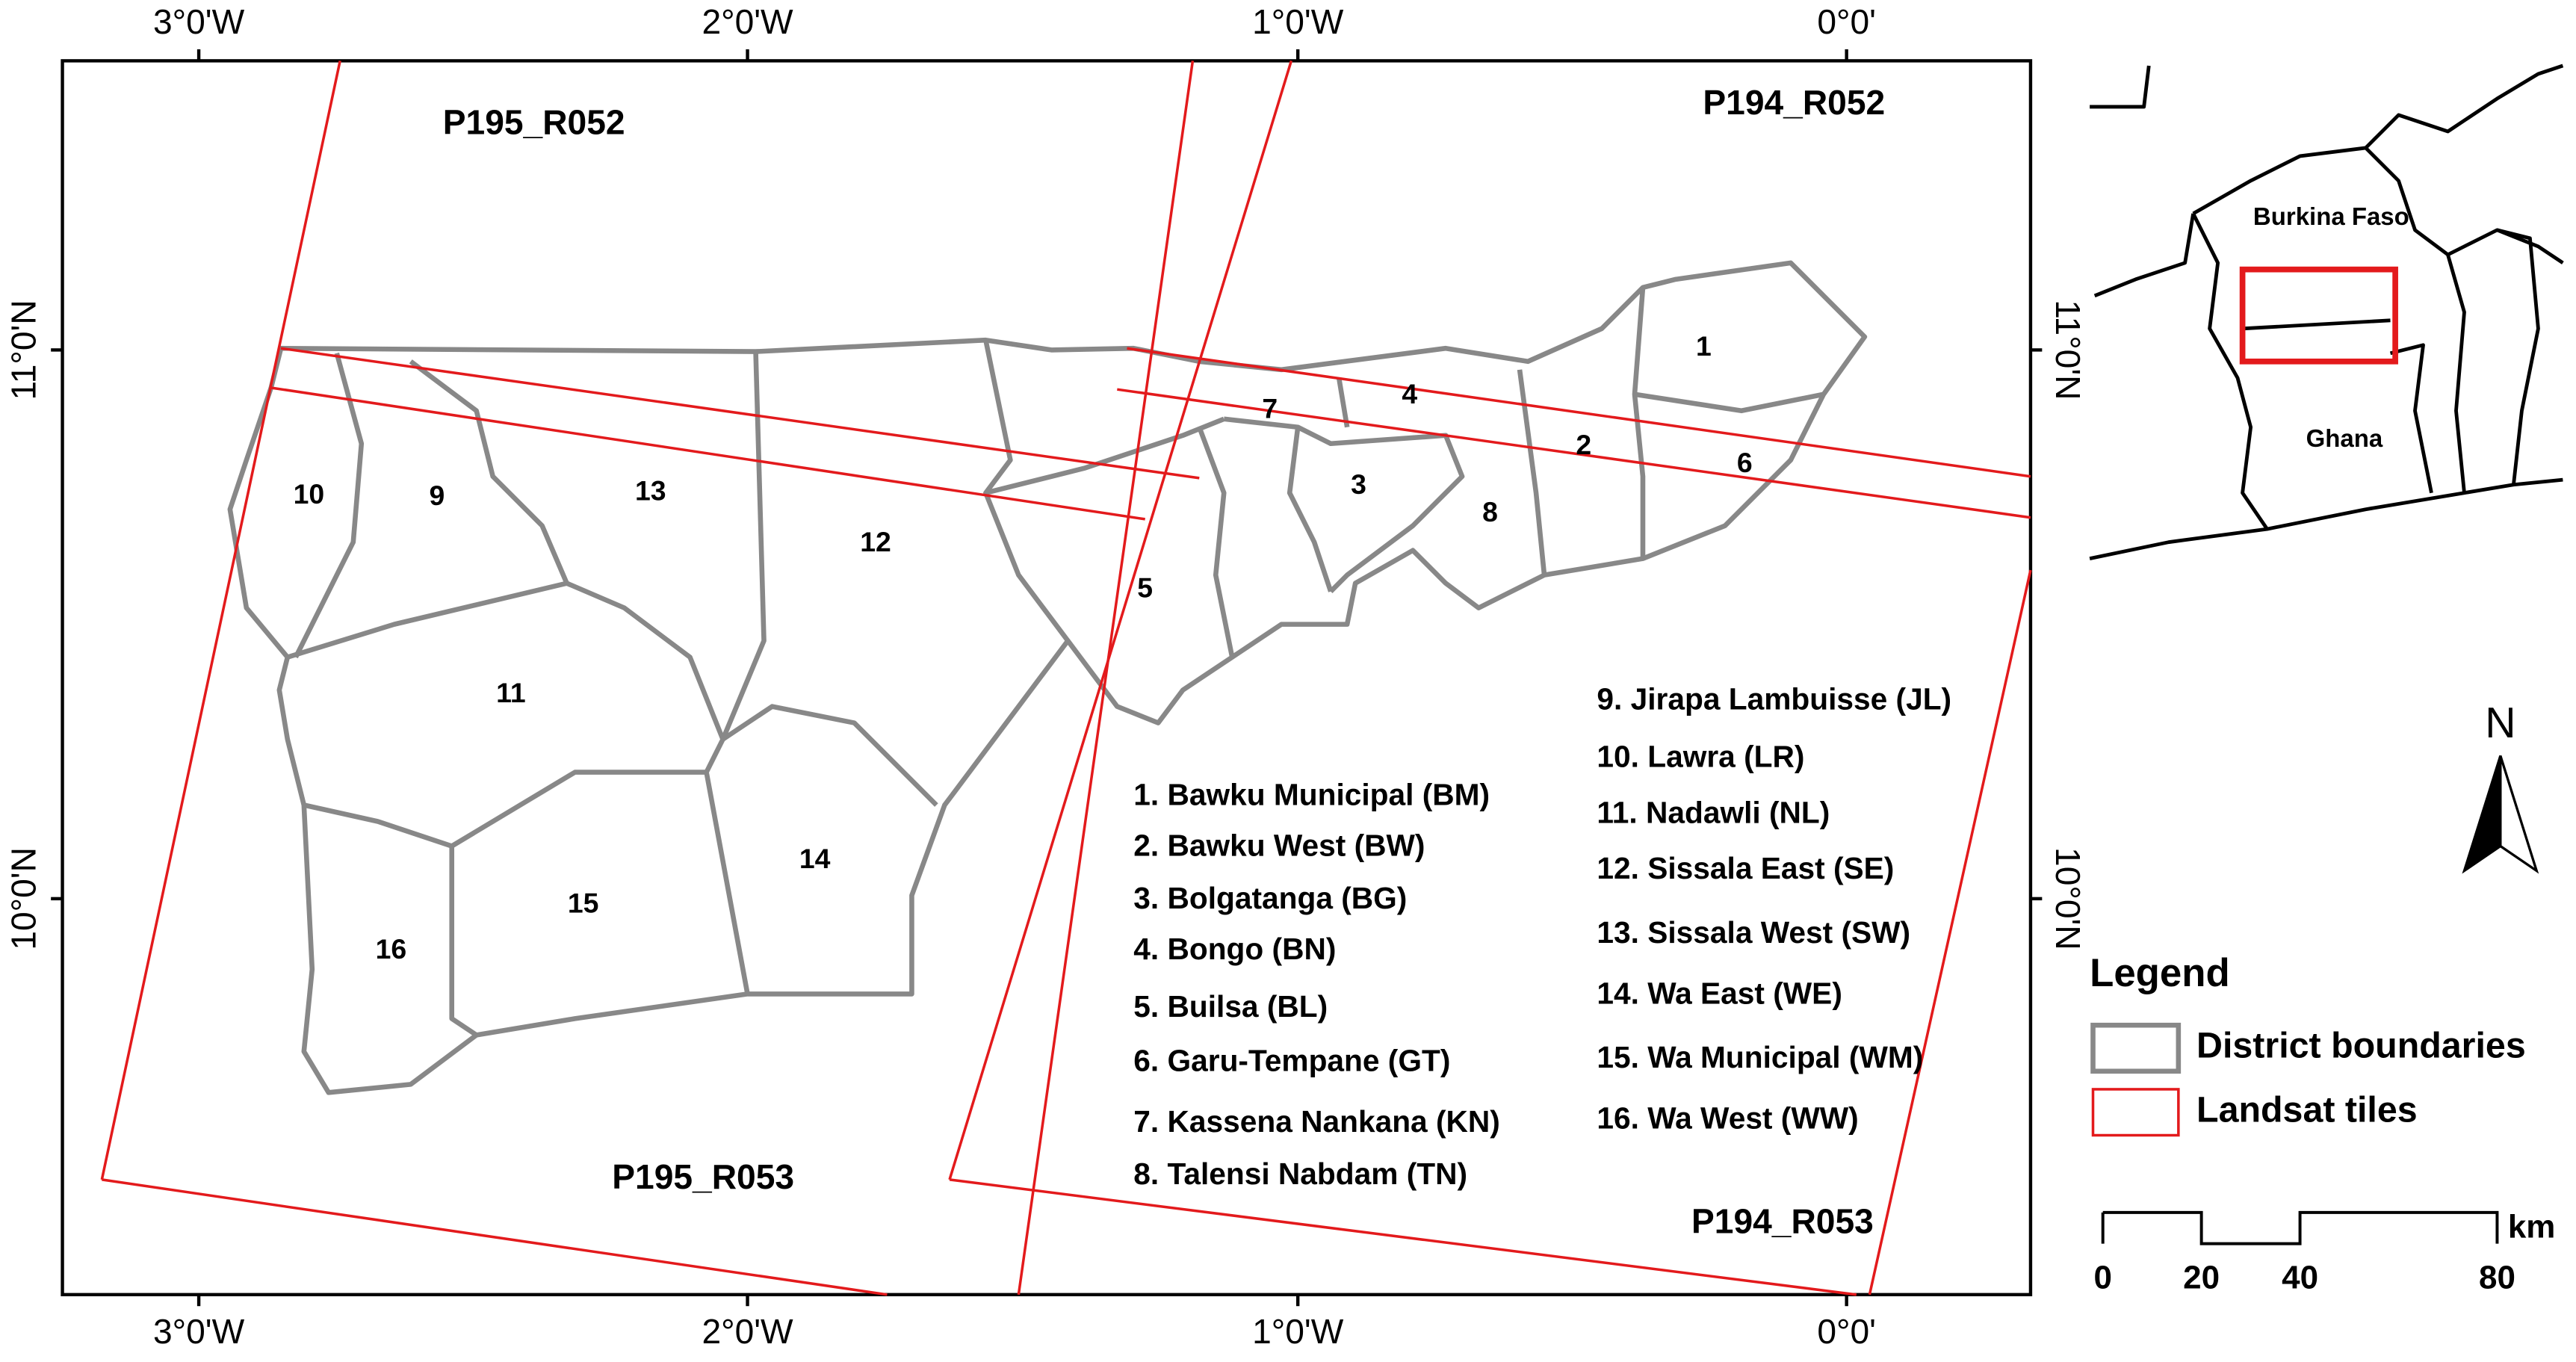  Describe the element at coordinates (747, 1331) in the screenshot. I see `bottom-tick-label: 2°0'W` at that location.